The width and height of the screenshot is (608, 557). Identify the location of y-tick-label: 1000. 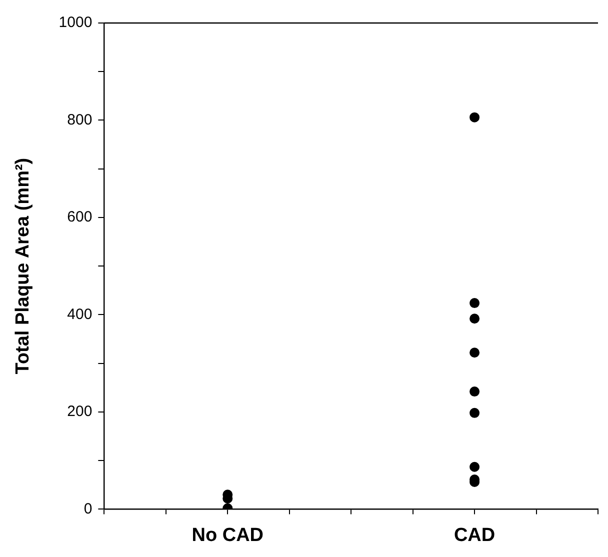
(75, 23).